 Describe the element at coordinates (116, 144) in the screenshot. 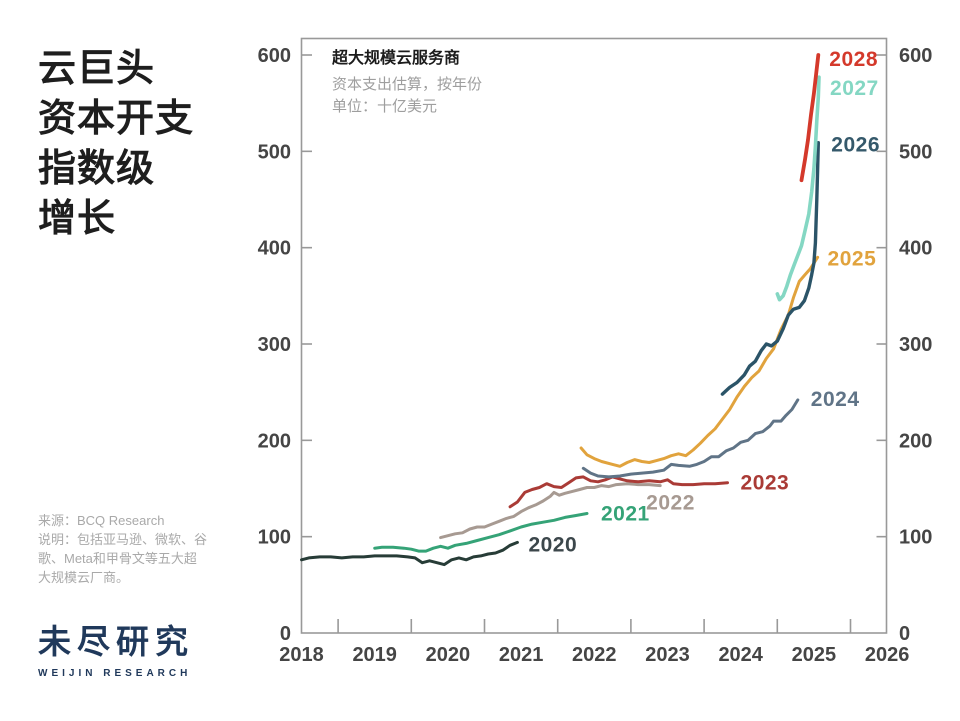

I see `page-title: 云巨头 资本开支 指数级 增长` at that location.